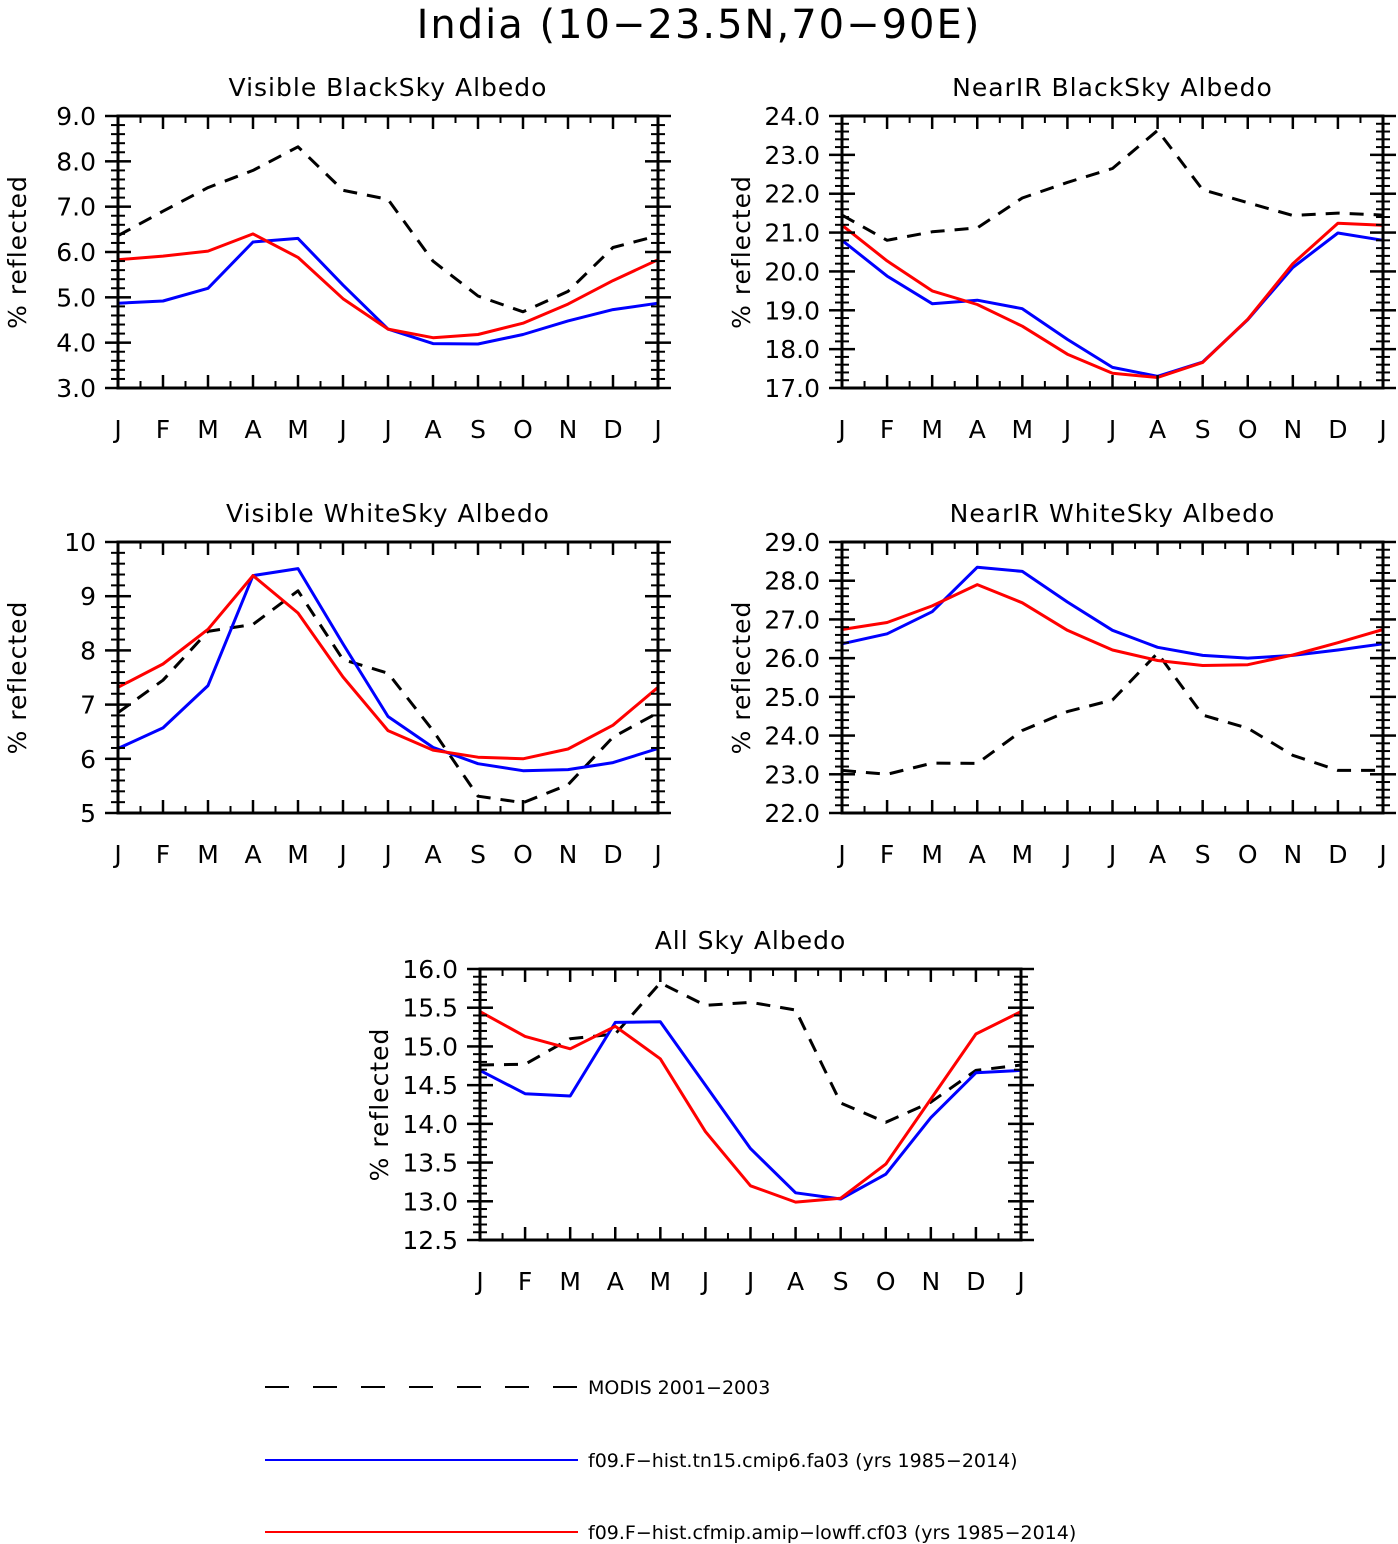  What do you see at coordinates (76, 343) in the screenshot?
I see `y-tick-label: 4.0` at bounding box center [76, 343].